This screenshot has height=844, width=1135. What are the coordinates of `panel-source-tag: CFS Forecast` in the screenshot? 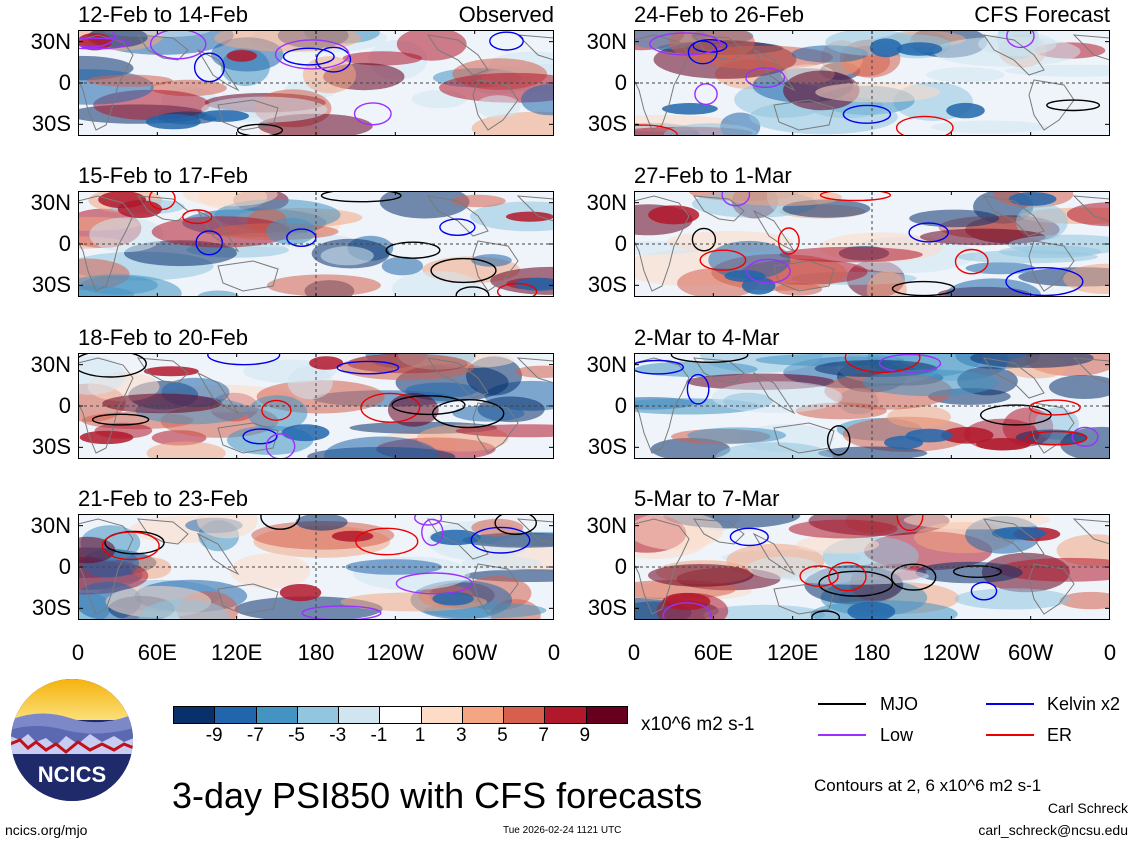 It's located at (1042, 14).